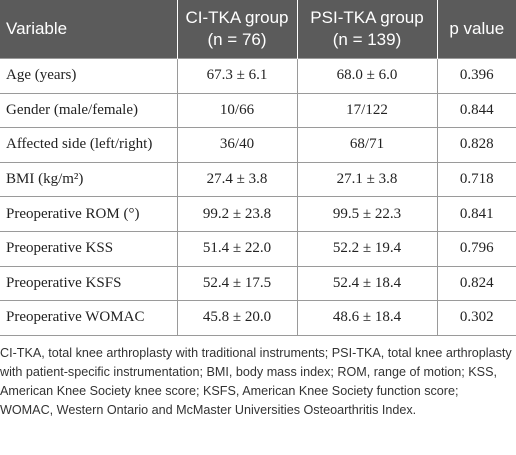  What do you see at coordinates (367, 76) in the screenshot?
I see `table-cell: 68.0 ± 6.0` at bounding box center [367, 76].